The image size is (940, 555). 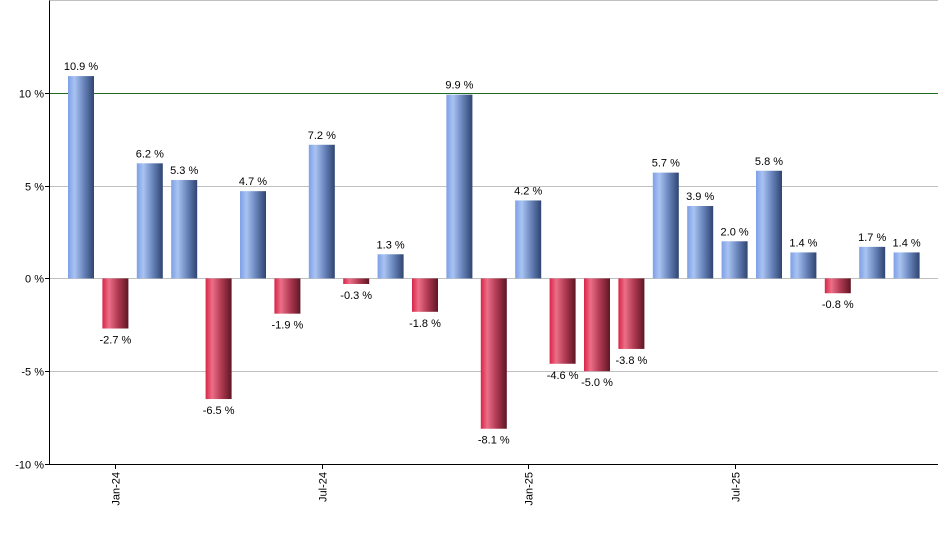 What do you see at coordinates (219, 411) in the screenshot?
I see `data-label: -6.5 %` at bounding box center [219, 411].